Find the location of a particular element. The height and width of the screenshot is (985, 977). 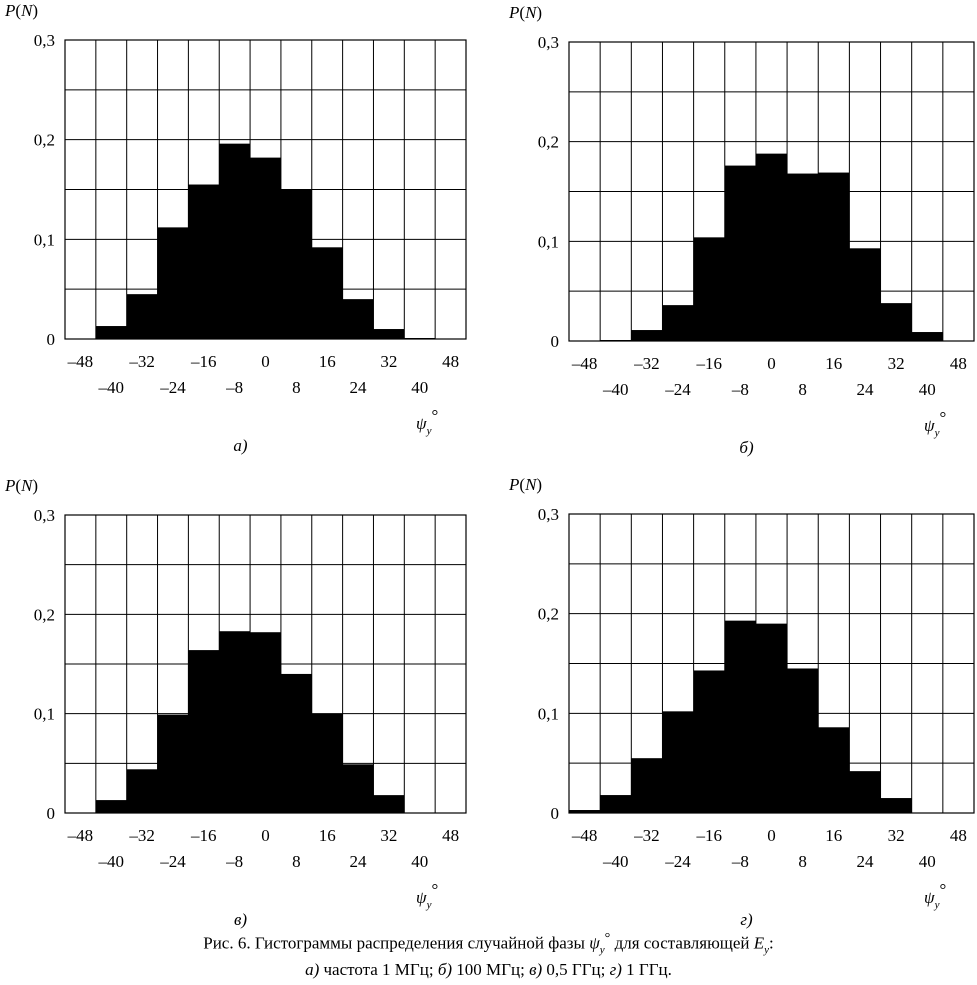

panel-label: в) is located at coordinates (240, 919).